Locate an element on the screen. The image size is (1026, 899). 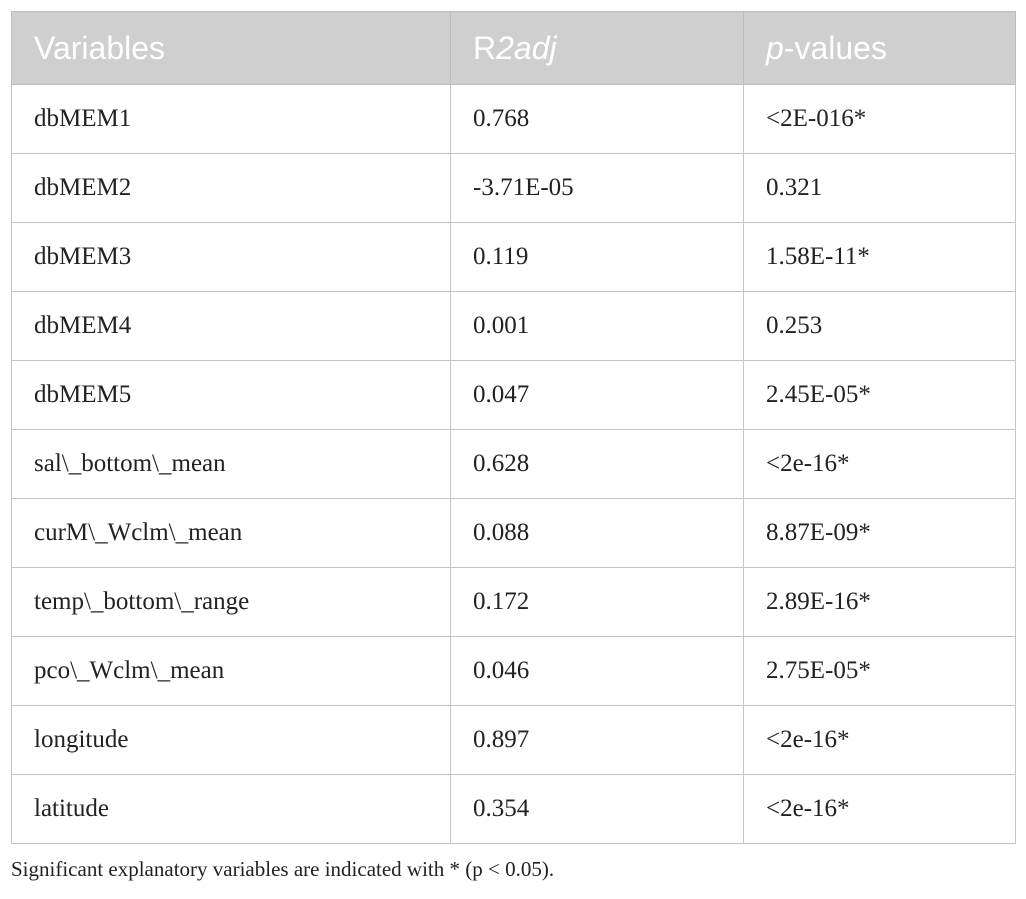
cell-pvalue: 8.87E-09* is located at coordinates (879, 533).